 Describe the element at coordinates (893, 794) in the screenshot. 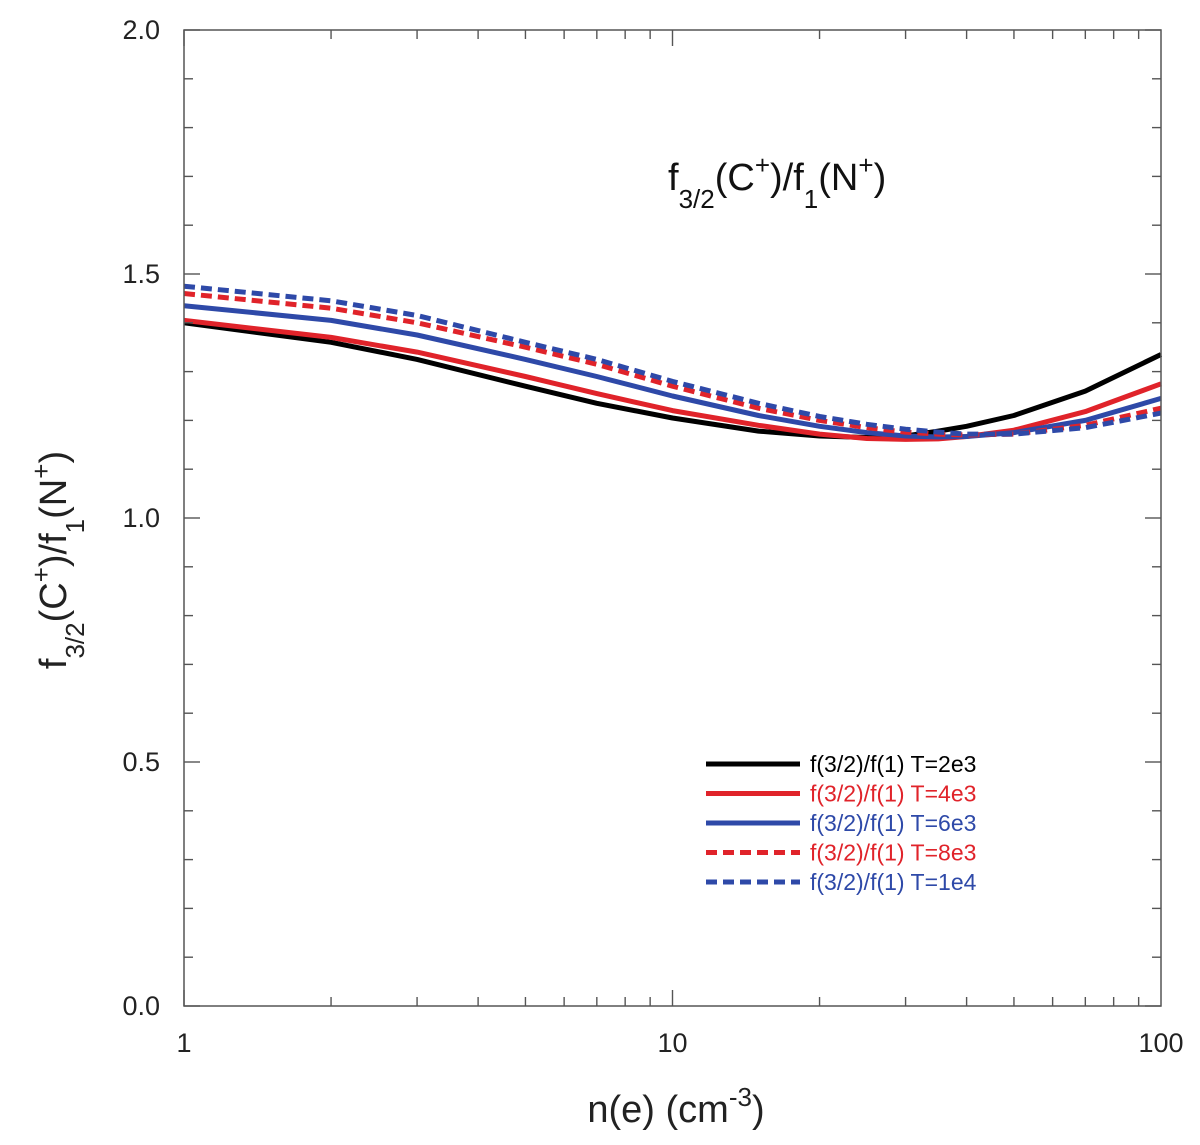

I see `legend-label: f(3/2)/f(1) T=4e3` at that location.